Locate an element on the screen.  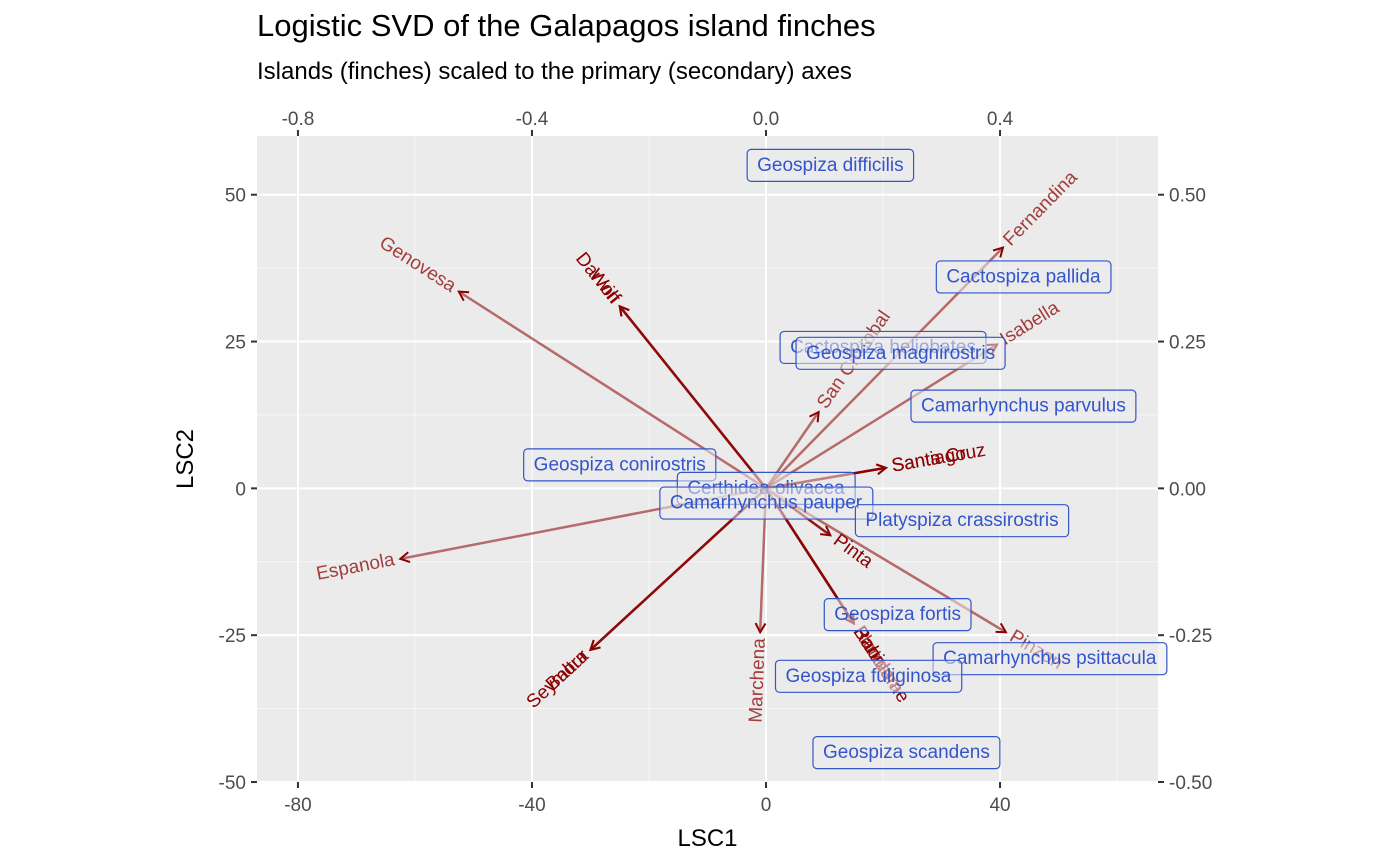
x-tick-label-bottom: 0 is located at coordinates (766, 805).